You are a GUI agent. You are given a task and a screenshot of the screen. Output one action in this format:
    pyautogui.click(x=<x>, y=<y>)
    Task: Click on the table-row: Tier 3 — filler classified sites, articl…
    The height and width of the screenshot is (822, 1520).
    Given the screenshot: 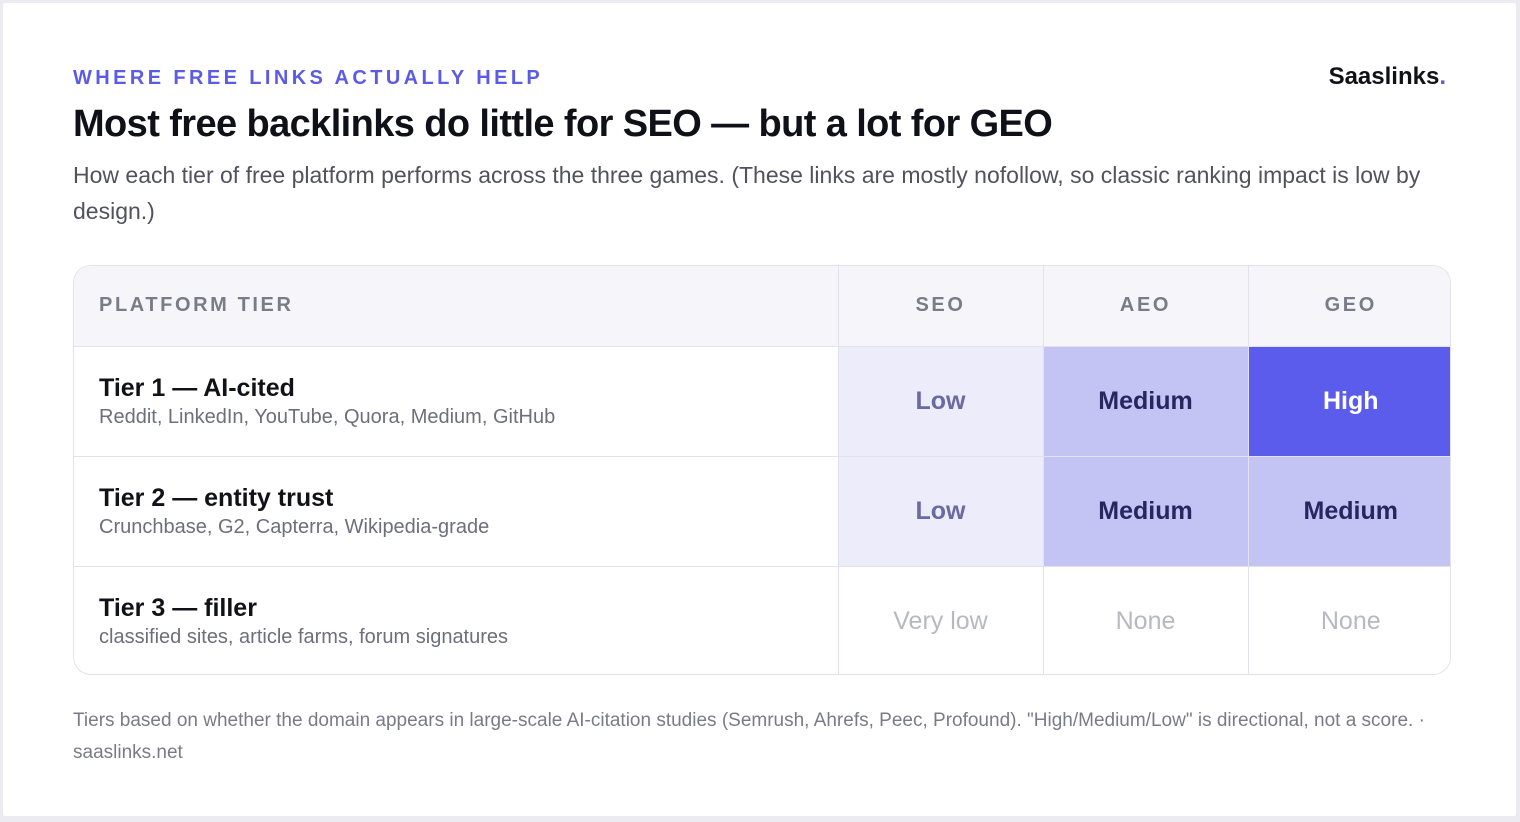 What is the action you would take?
    pyautogui.click(x=762, y=620)
    